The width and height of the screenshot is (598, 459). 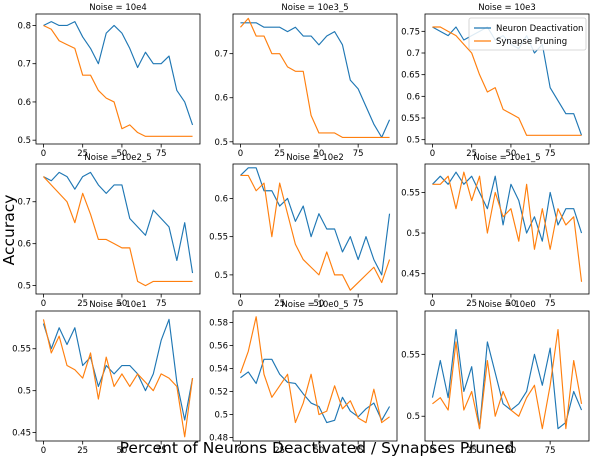 What do you see at coordinates (531, 42) in the screenshot?
I see `legend-label: Synapse Pruning` at bounding box center [531, 42].